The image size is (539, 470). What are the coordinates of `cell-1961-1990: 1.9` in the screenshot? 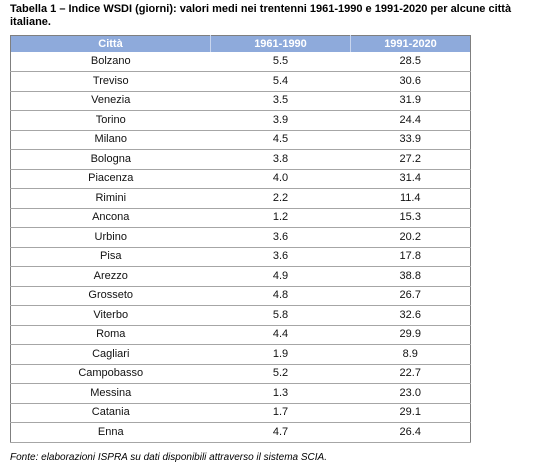 It's located at (280, 354).